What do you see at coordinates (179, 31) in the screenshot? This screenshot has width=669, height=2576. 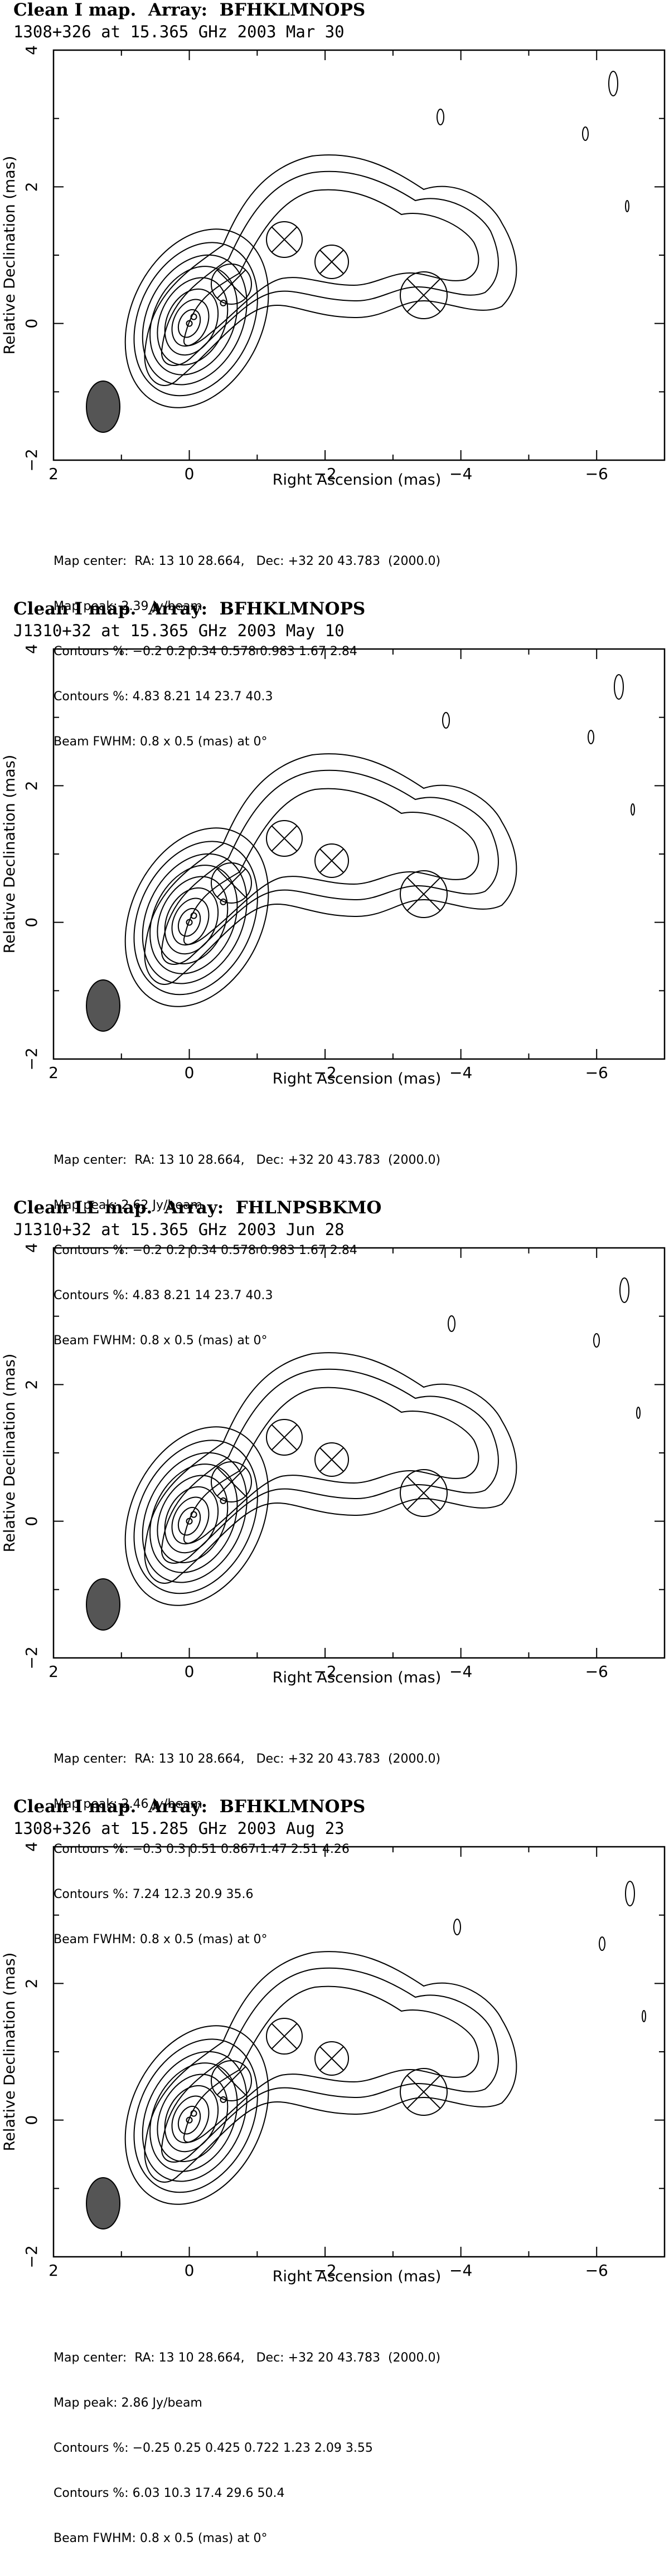 I see `map-subtitle: 1308+326 at 15.365 GHz 2003 Mar 30` at bounding box center [179, 31].